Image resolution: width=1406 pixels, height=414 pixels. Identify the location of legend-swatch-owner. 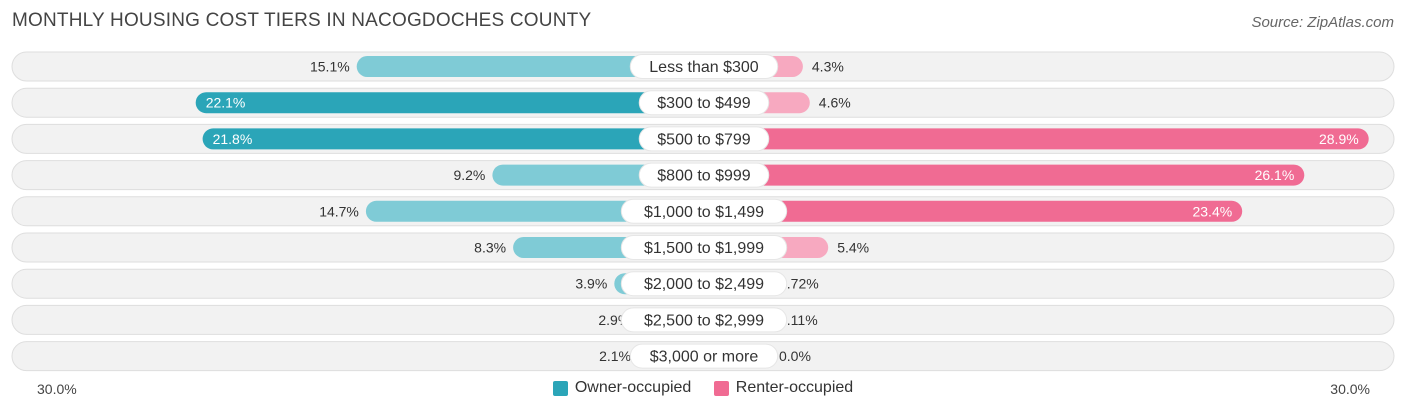
(560, 388).